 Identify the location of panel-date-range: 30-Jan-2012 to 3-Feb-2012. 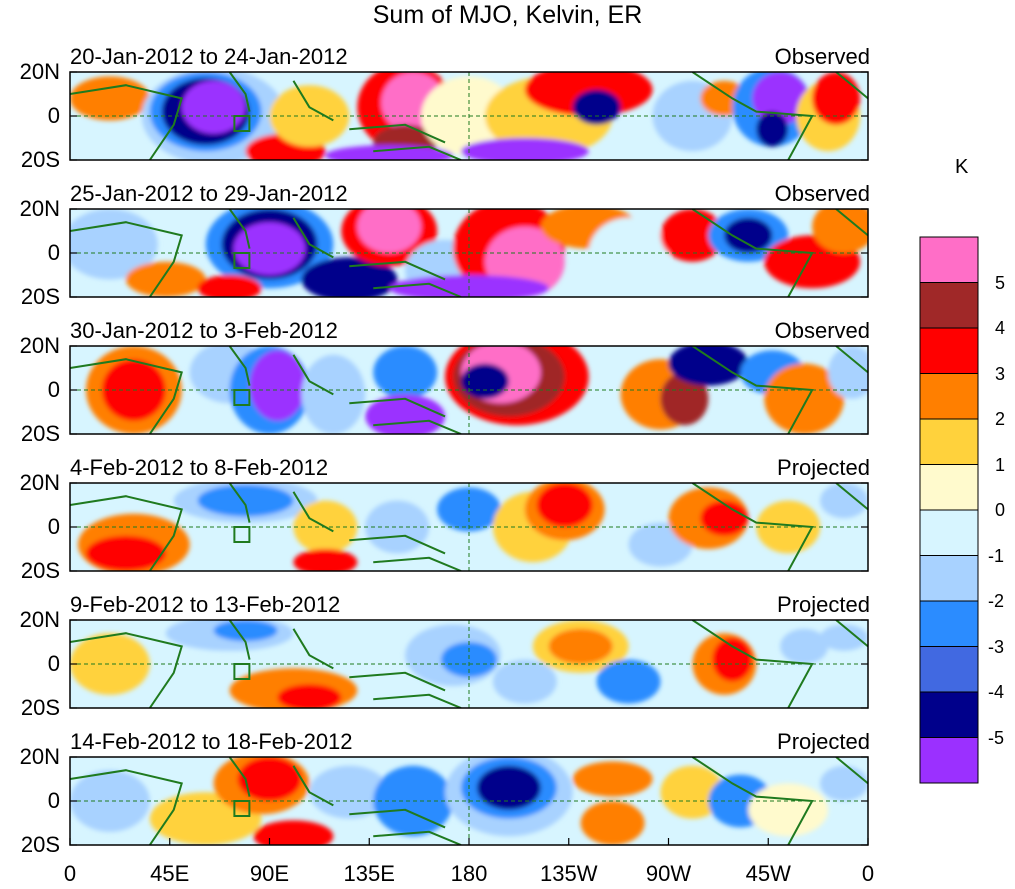
(204, 330).